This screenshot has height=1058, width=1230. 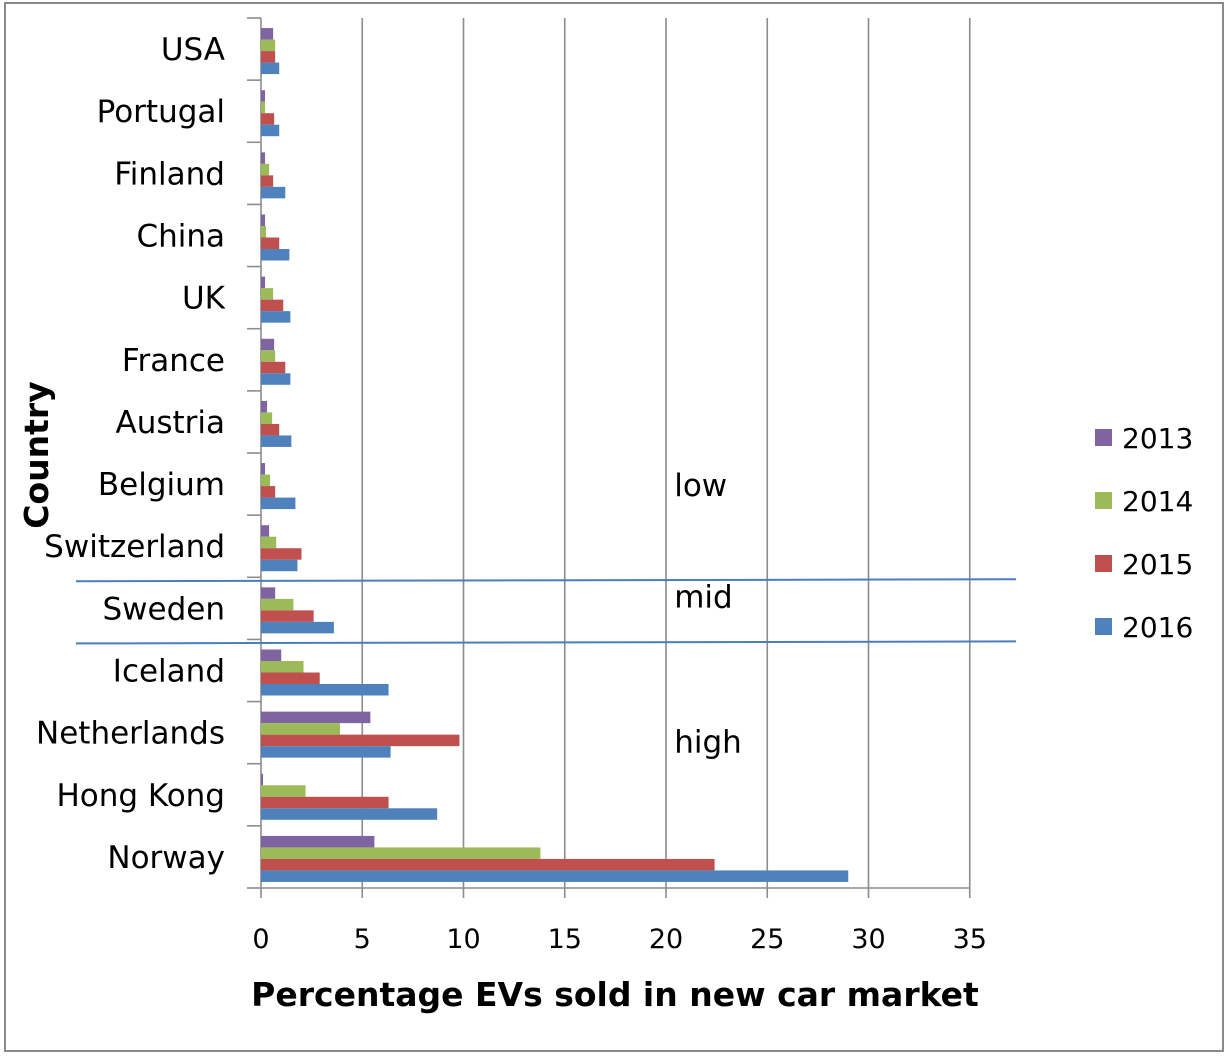 What do you see at coordinates (1157, 501) in the screenshot?
I see `legend-label-2014: 2014` at bounding box center [1157, 501].